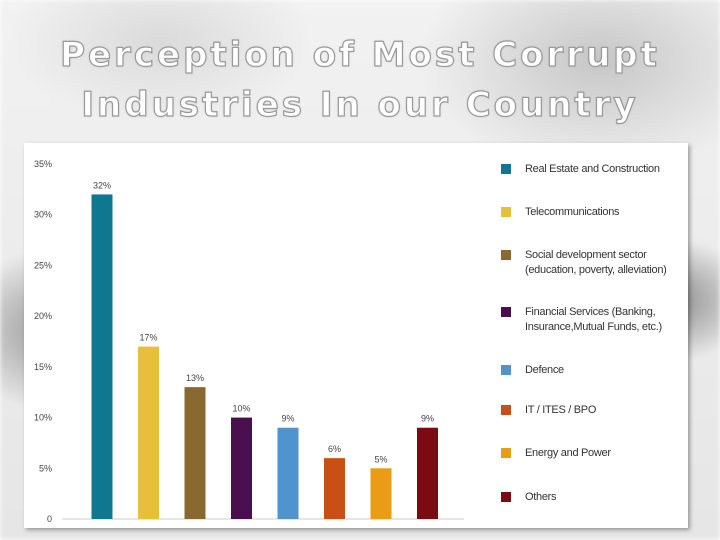 This screenshot has width=720, height=540. What do you see at coordinates (572, 212) in the screenshot?
I see `legend-label: Telecommunications` at bounding box center [572, 212].